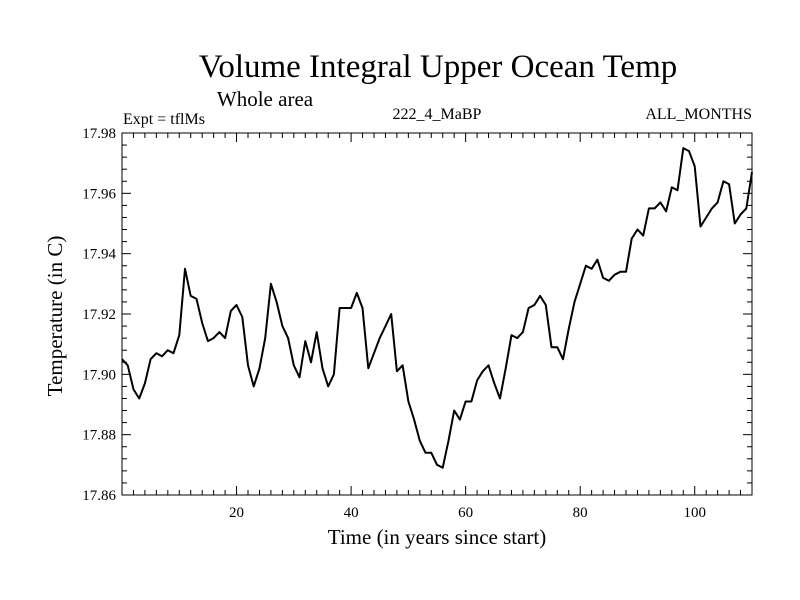  What do you see at coordinates (99, 375) in the screenshot?
I see `y-tick-label: 17.90` at bounding box center [99, 375].